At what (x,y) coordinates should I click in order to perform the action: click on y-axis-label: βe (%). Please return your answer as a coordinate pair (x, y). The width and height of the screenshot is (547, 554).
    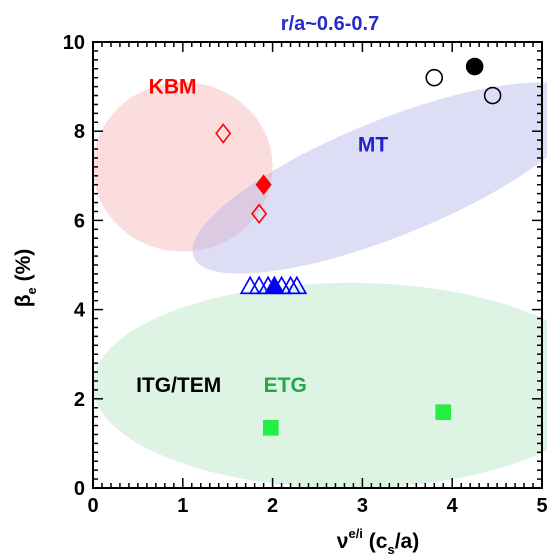
    Looking at the image, I should click on (25, 278).